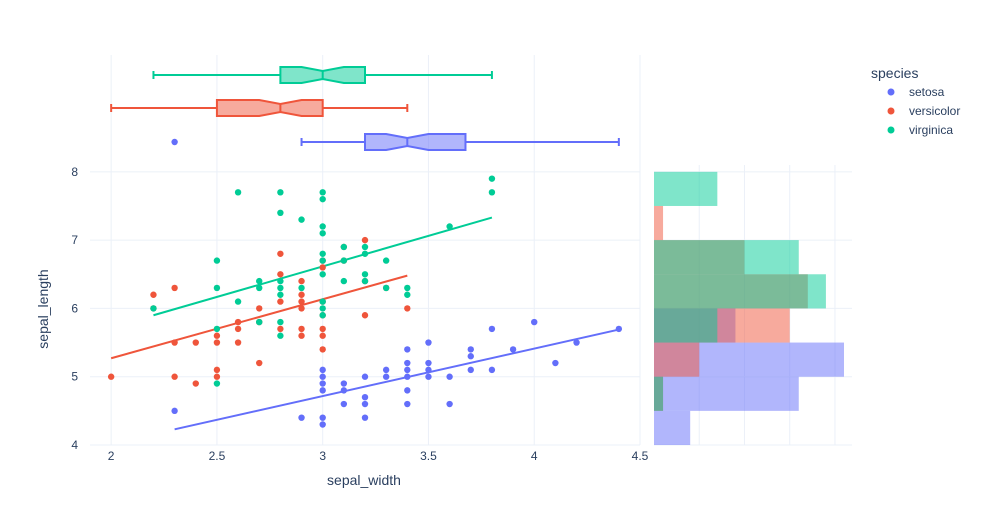  I want to click on y-tick-label: 6, so click(74, 308).